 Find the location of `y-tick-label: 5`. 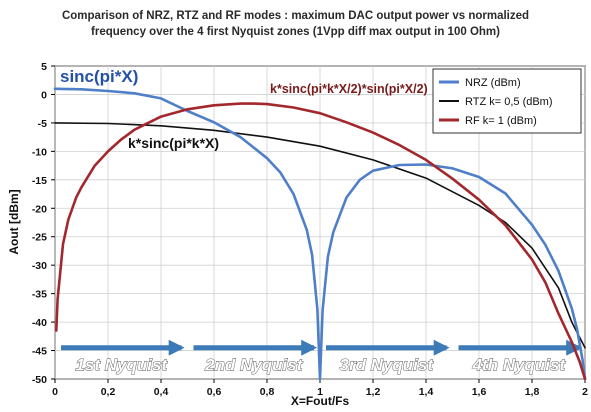

y-tick-label: 5 is located at coordinates (44, 67).